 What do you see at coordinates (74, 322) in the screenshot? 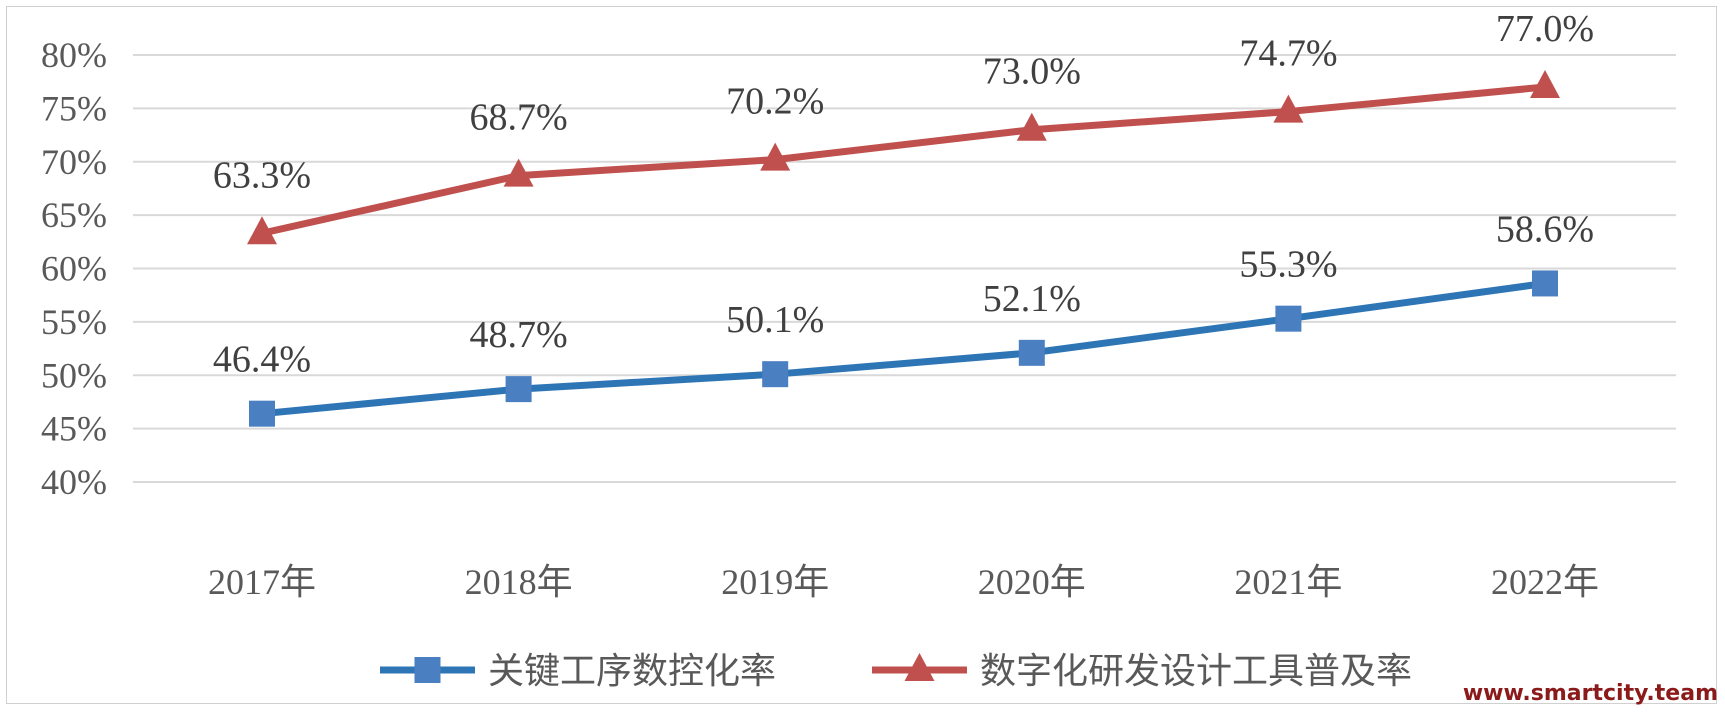
I see `y-tick-label: 55%` at bounding box center [74, 322].